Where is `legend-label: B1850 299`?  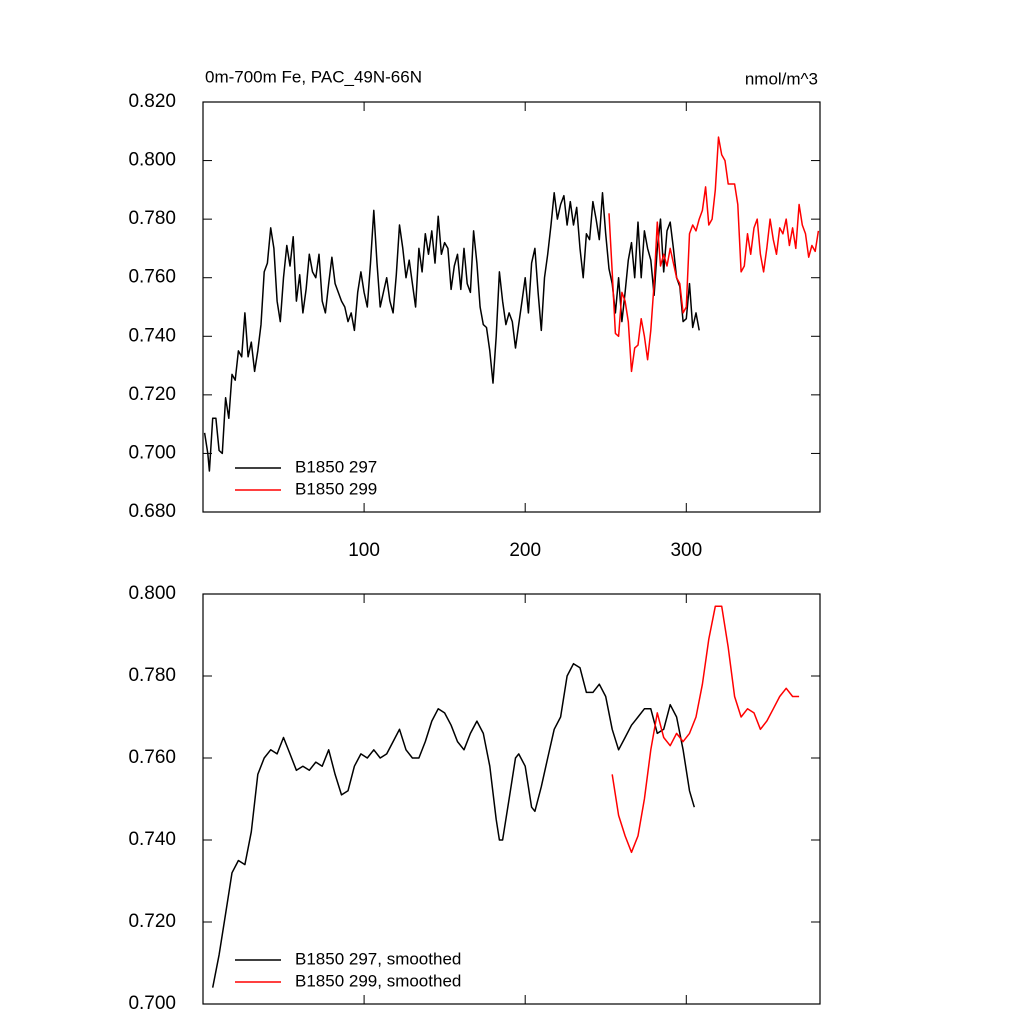
legend-label: B1850 299 is located at coordinates (336, 488).